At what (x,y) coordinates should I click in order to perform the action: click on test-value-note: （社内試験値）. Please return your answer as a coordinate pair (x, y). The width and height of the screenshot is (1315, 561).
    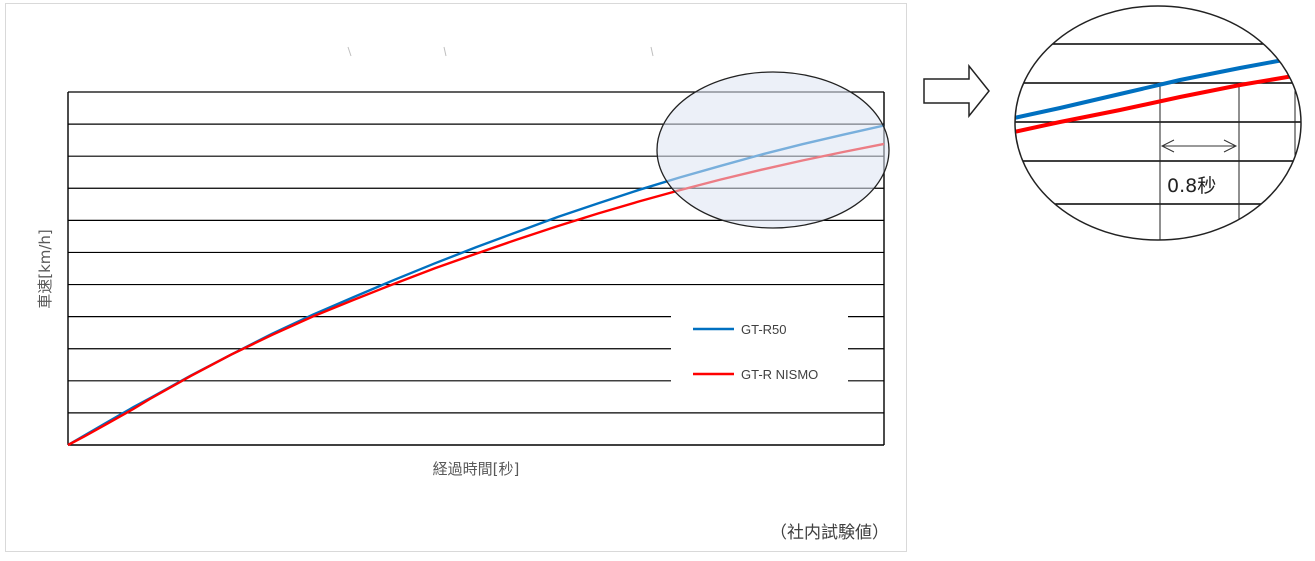
    Looking at the image, I should click on (829, 533).